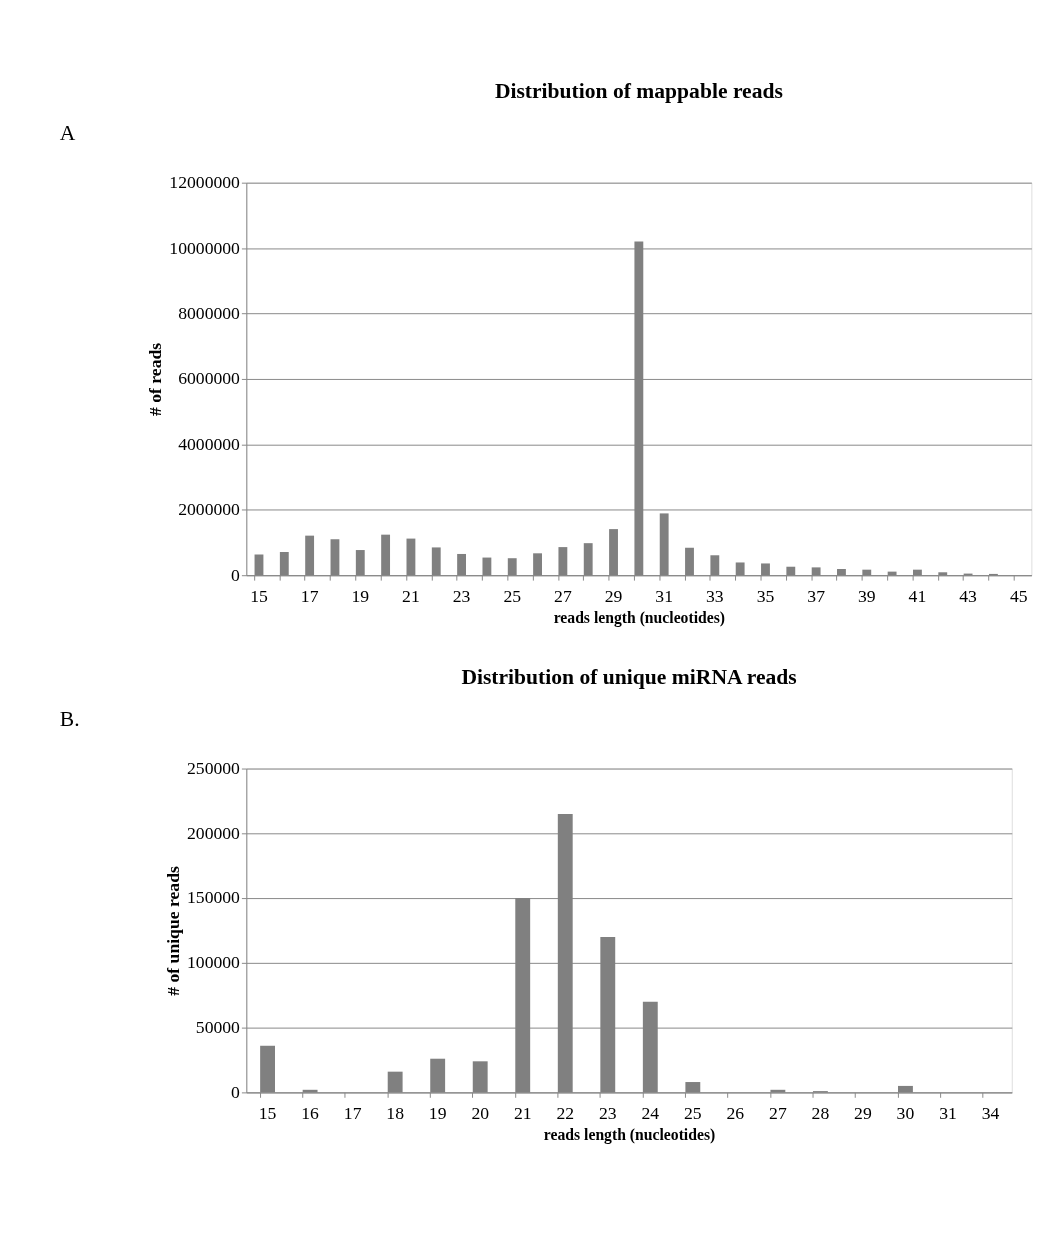 This screenshot has height=1241, width=1052. I want to click on x-tick-label: 20, so click(480, 1113).